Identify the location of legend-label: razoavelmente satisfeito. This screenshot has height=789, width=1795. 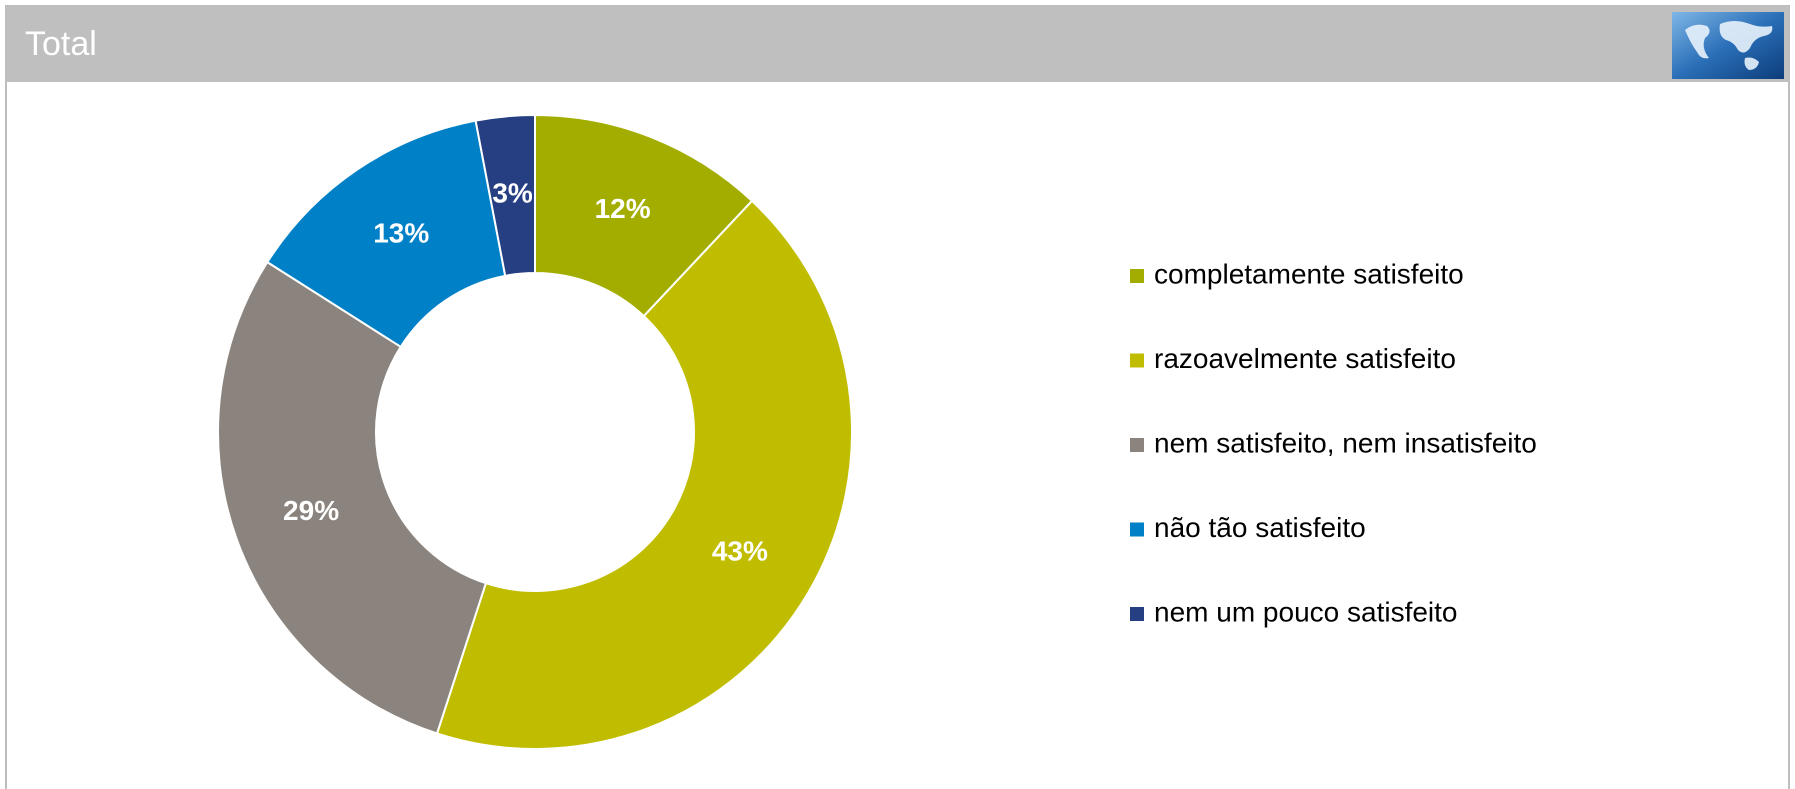
(1305, 358).